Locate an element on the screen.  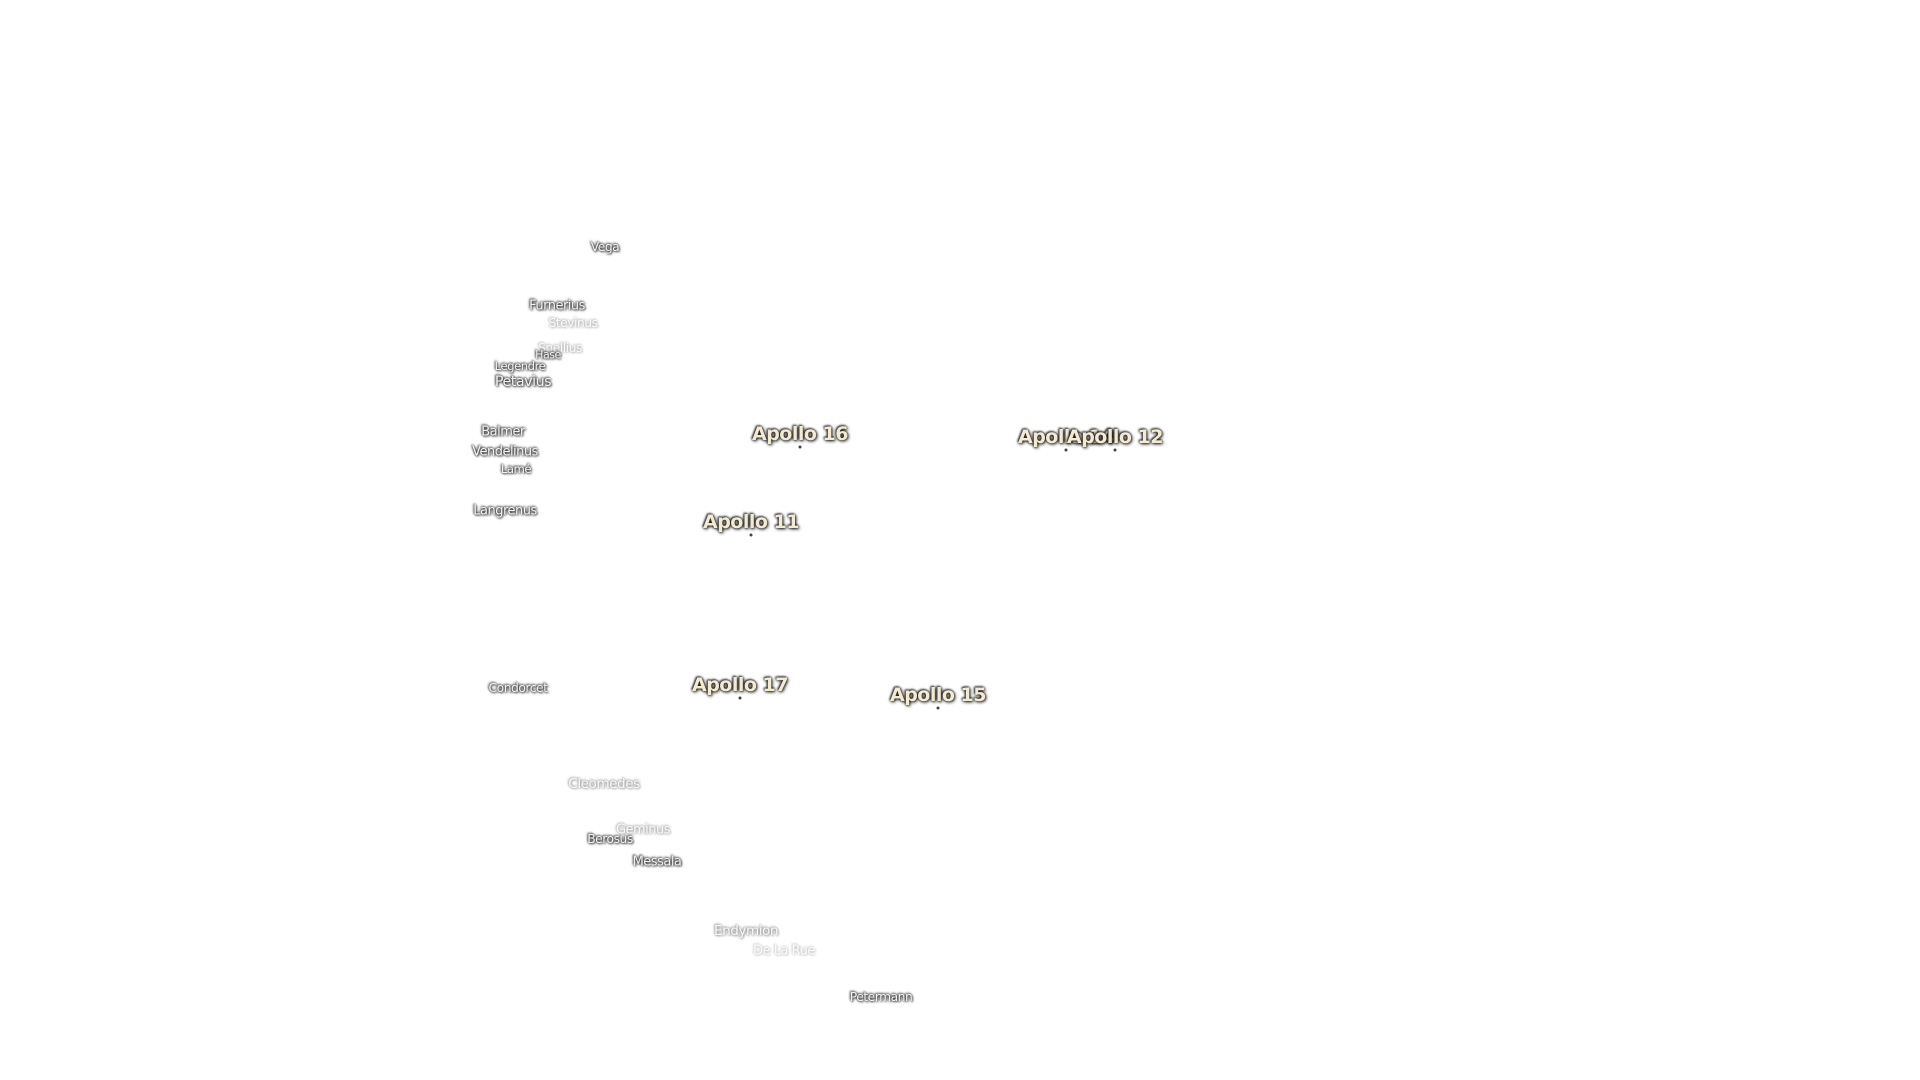
landing-site-label: Apollo 16 is located at coordinates (800, 434).